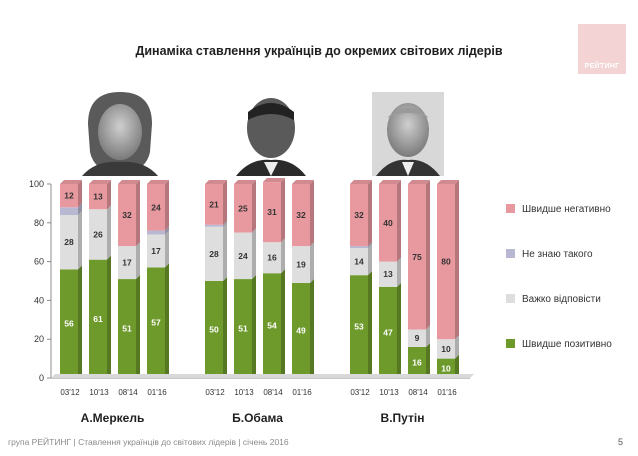  I want to click on y-tick-label: 60, so click(39, 262).